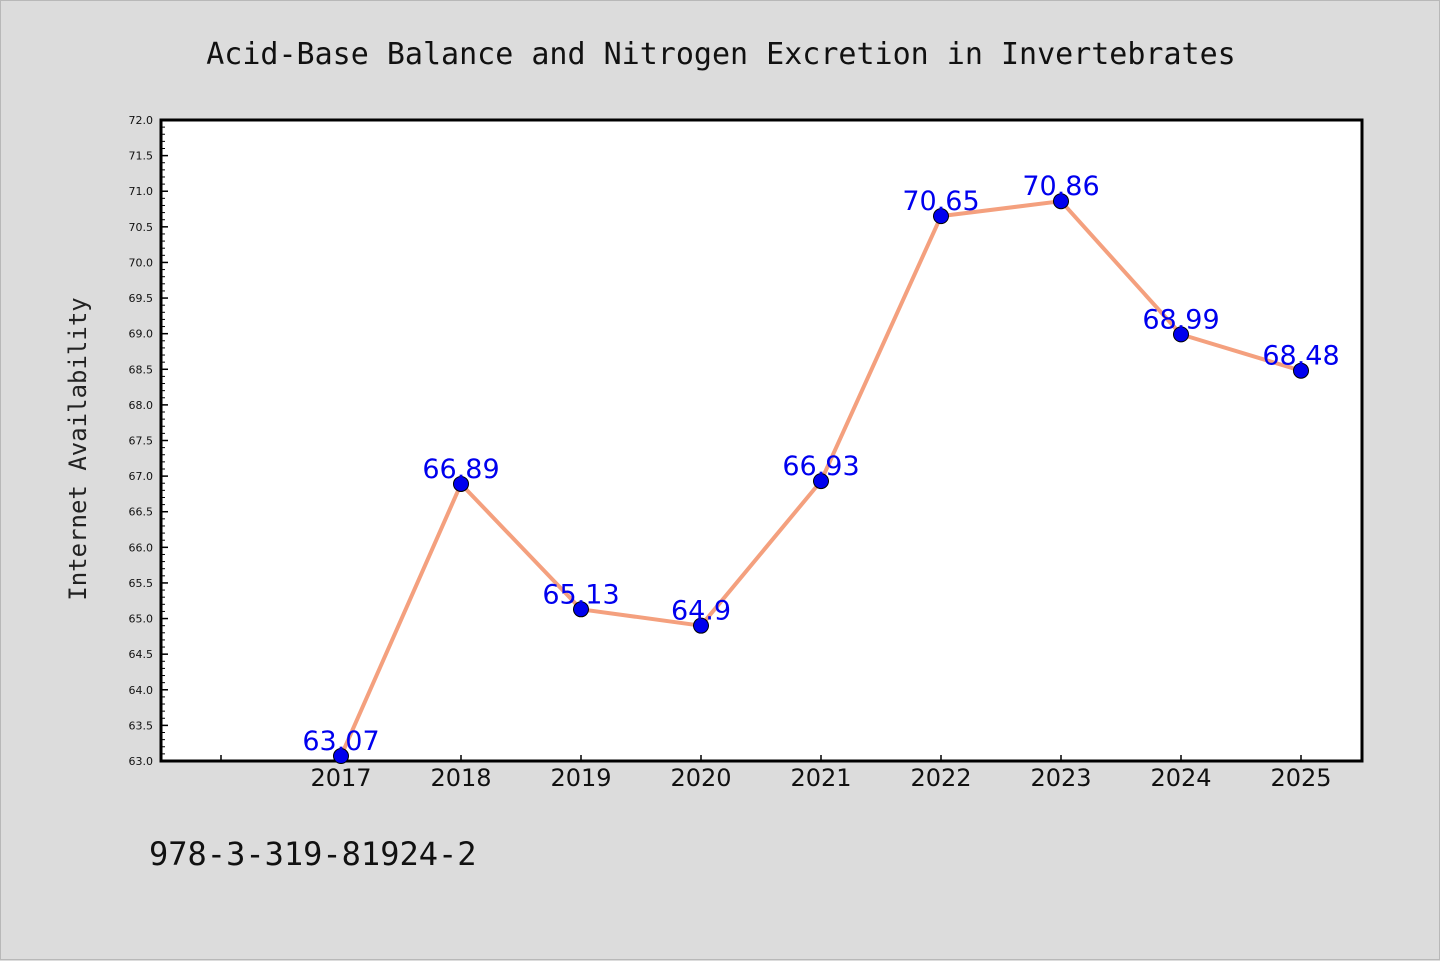 The height and width of the screenshot is (961, 1440). Describe the element at coordinates (940, 201) in the screenshot. I see `data-value-label: 70.65` at that location.